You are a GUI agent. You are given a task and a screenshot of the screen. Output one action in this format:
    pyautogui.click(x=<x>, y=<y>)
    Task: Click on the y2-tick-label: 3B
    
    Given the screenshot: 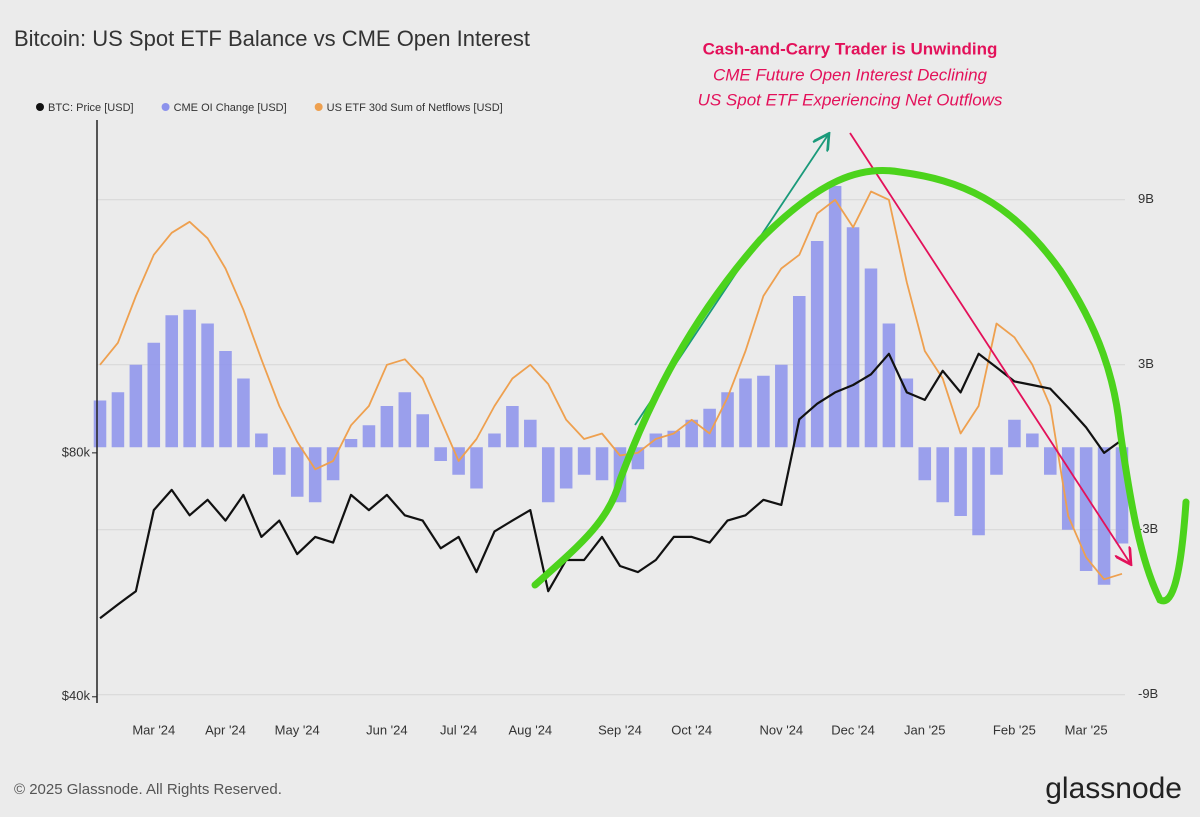 What is the action you would take?
    pyautogui.click(x=1146, y=363)
    